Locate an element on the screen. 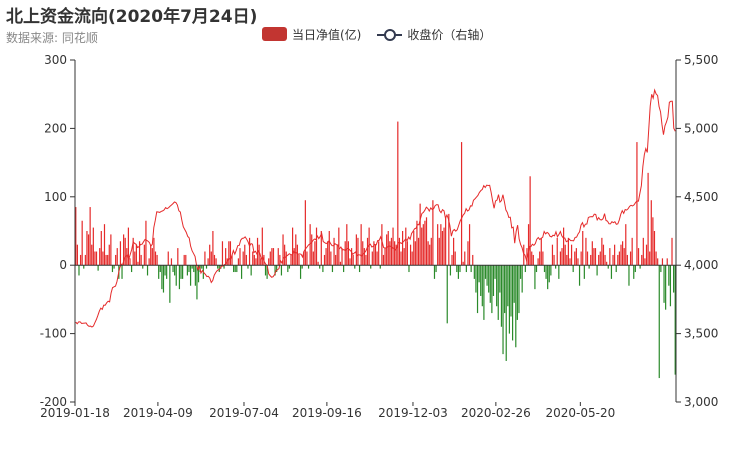 The image size is (750, 463). legend-item-close-price: 收盘价（右轴） is located at coordinates (434, 34).